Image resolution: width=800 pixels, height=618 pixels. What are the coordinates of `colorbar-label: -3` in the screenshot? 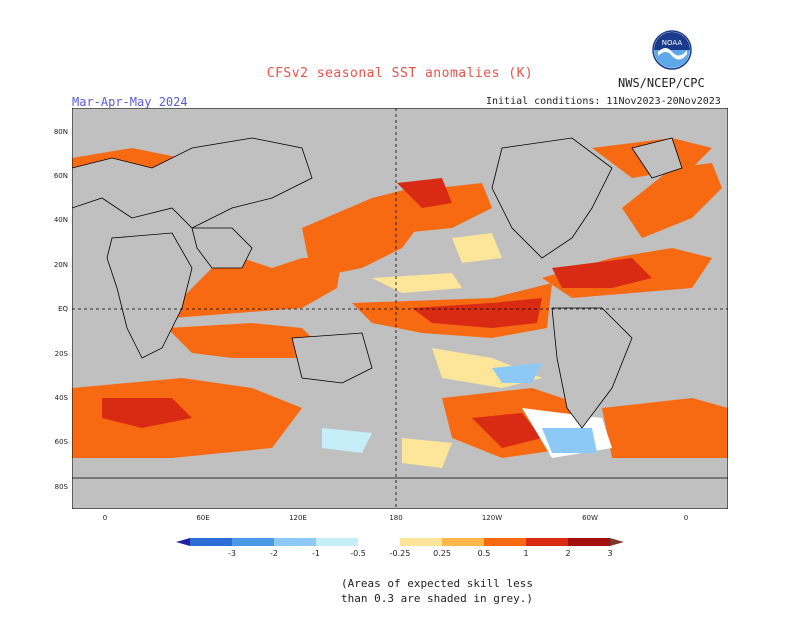 It's located at (232, 553).